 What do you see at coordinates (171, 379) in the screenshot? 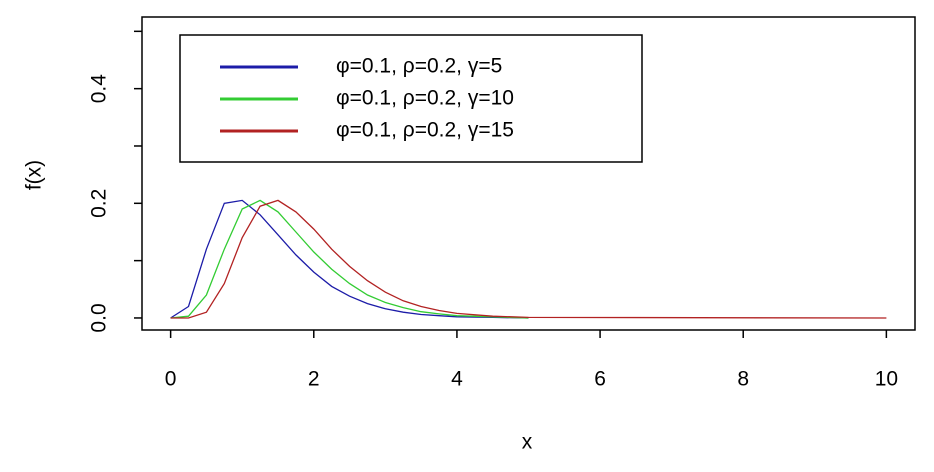
I see `x-tick-label: 0` at bounding box center [171, 379].